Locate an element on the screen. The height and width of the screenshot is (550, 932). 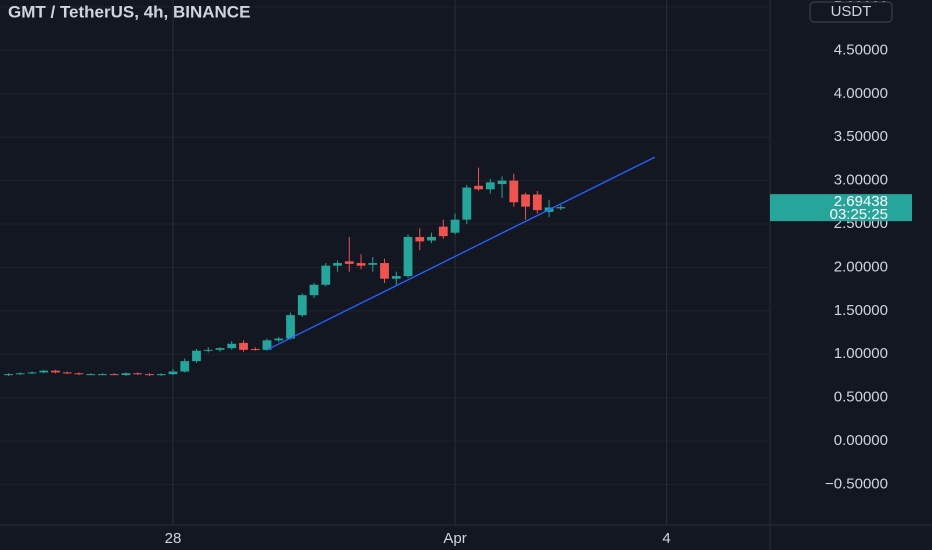
x-tick-label: 4 is located at coordinates (666, 538).